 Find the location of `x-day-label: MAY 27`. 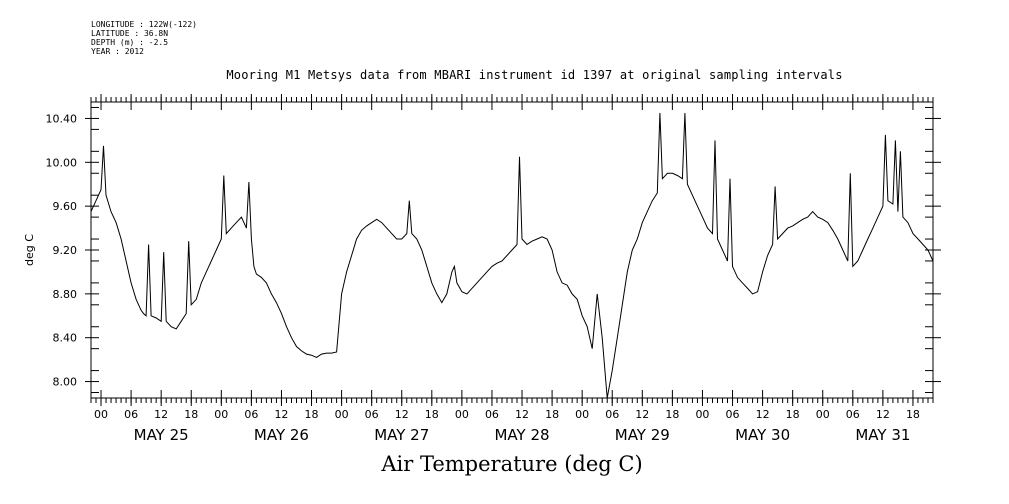

x-day-label: MAY 27 is located at coordinates (401, 435).